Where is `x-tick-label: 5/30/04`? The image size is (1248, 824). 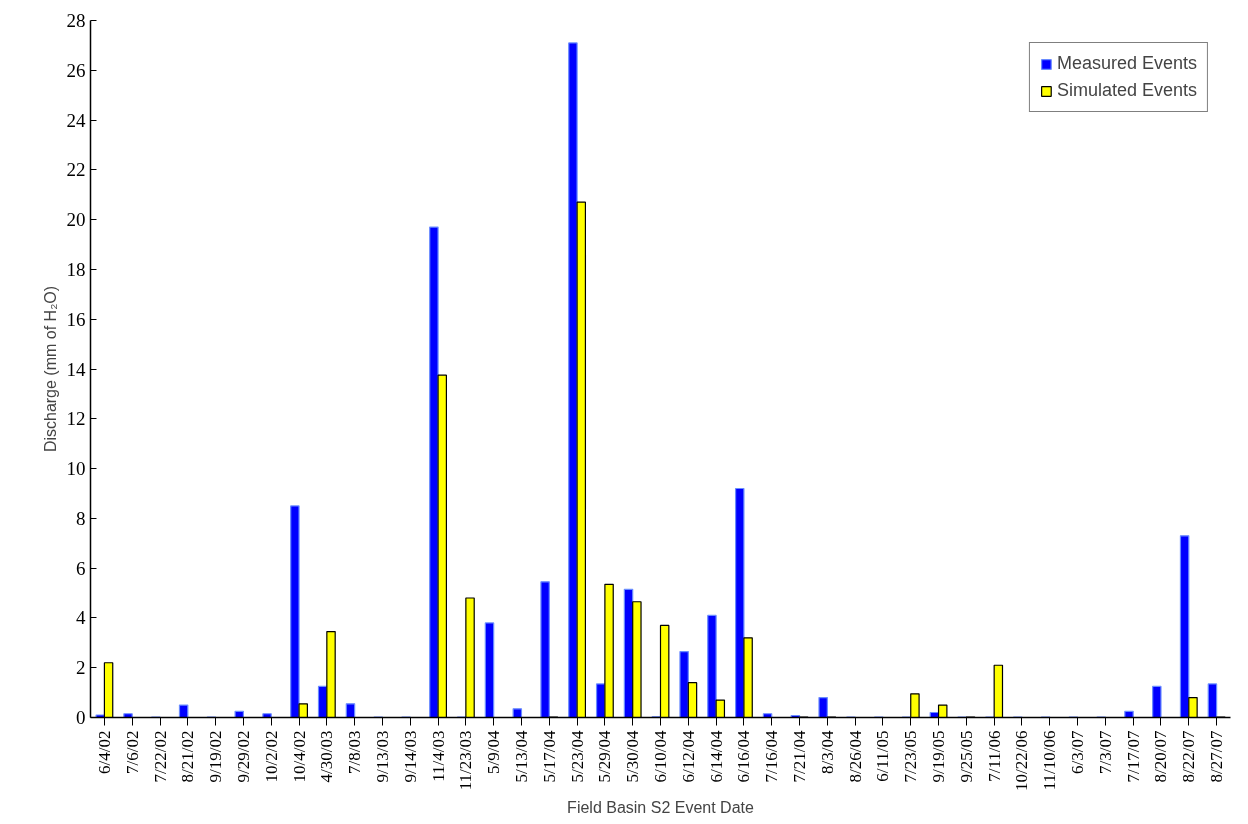
x-tick-label: 5/30/04 is located at coordinates (633, 756).